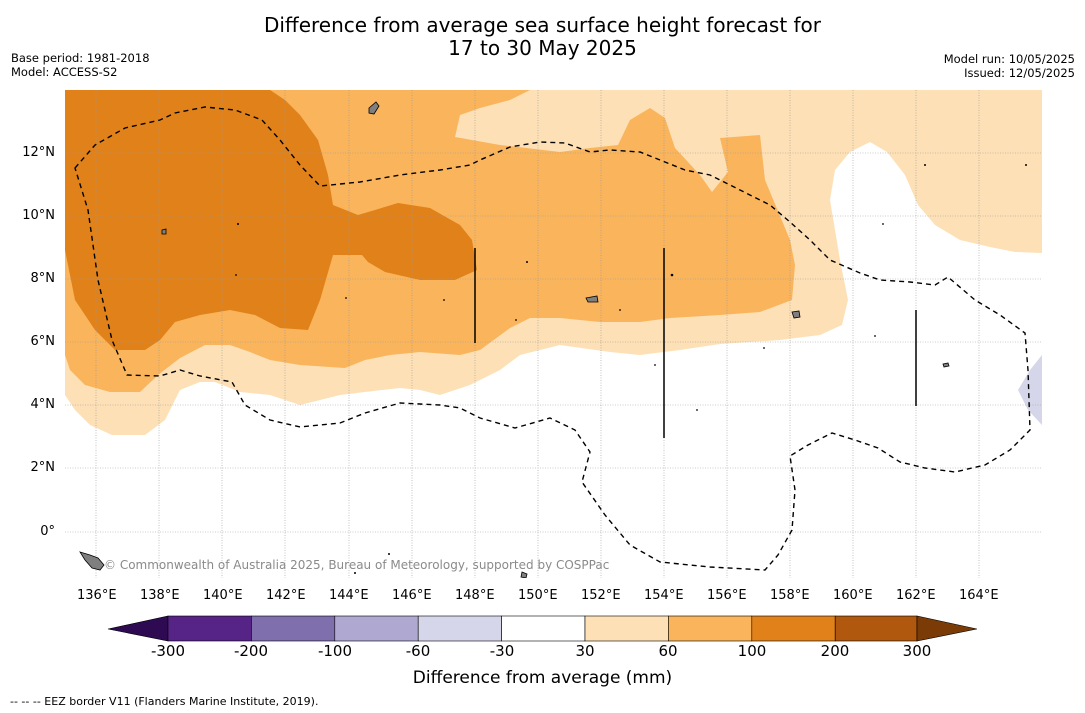 Image resolution: width=1085 pixels, height=713 pixels. What do you see at coordinates (412, 595) in the screenshot?
I see `lon-label: 146°E` at bounding box center [412, 595].